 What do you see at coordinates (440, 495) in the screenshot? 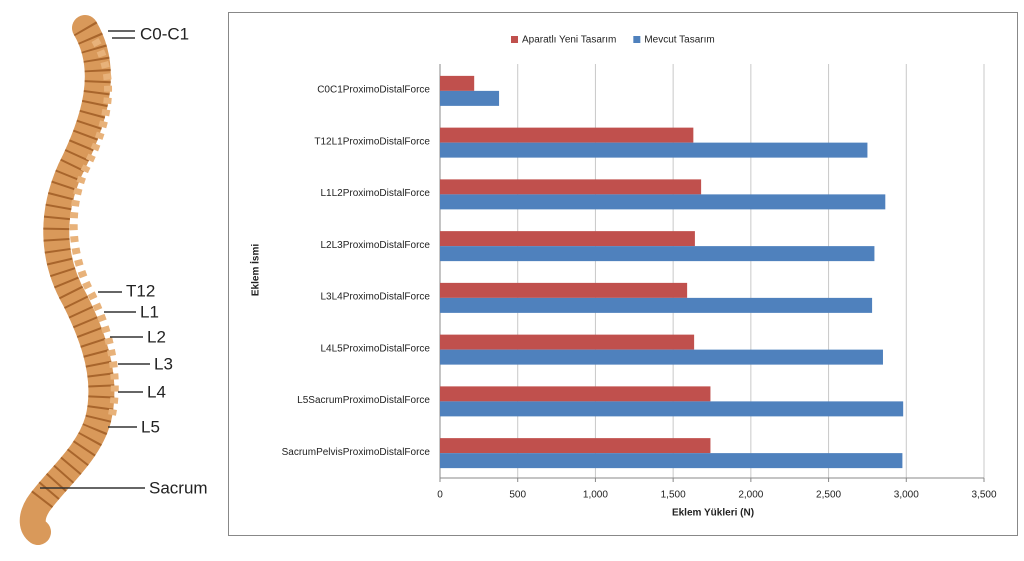
I see `x-tick-label: 0` at bounding box center [440, 495].